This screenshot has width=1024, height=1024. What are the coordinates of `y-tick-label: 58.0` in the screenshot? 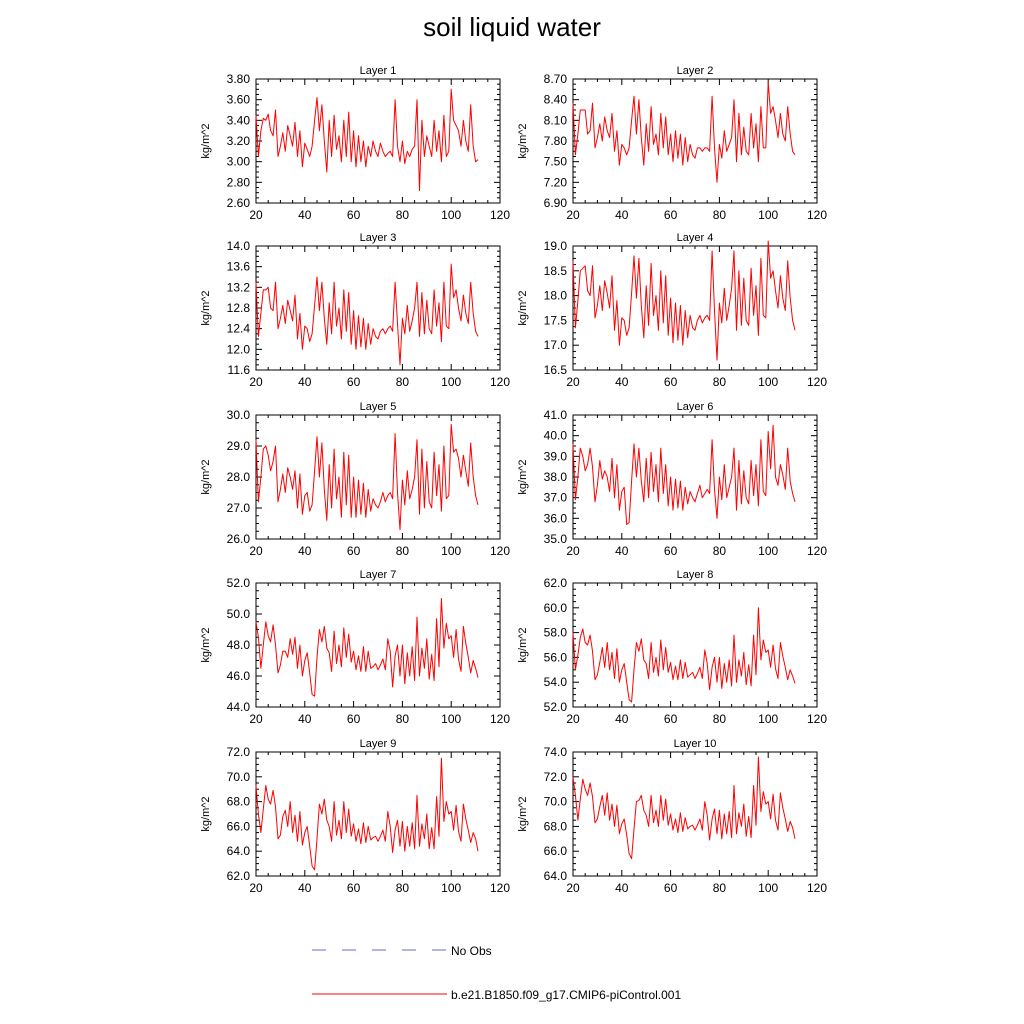 It's located at (556, 633).